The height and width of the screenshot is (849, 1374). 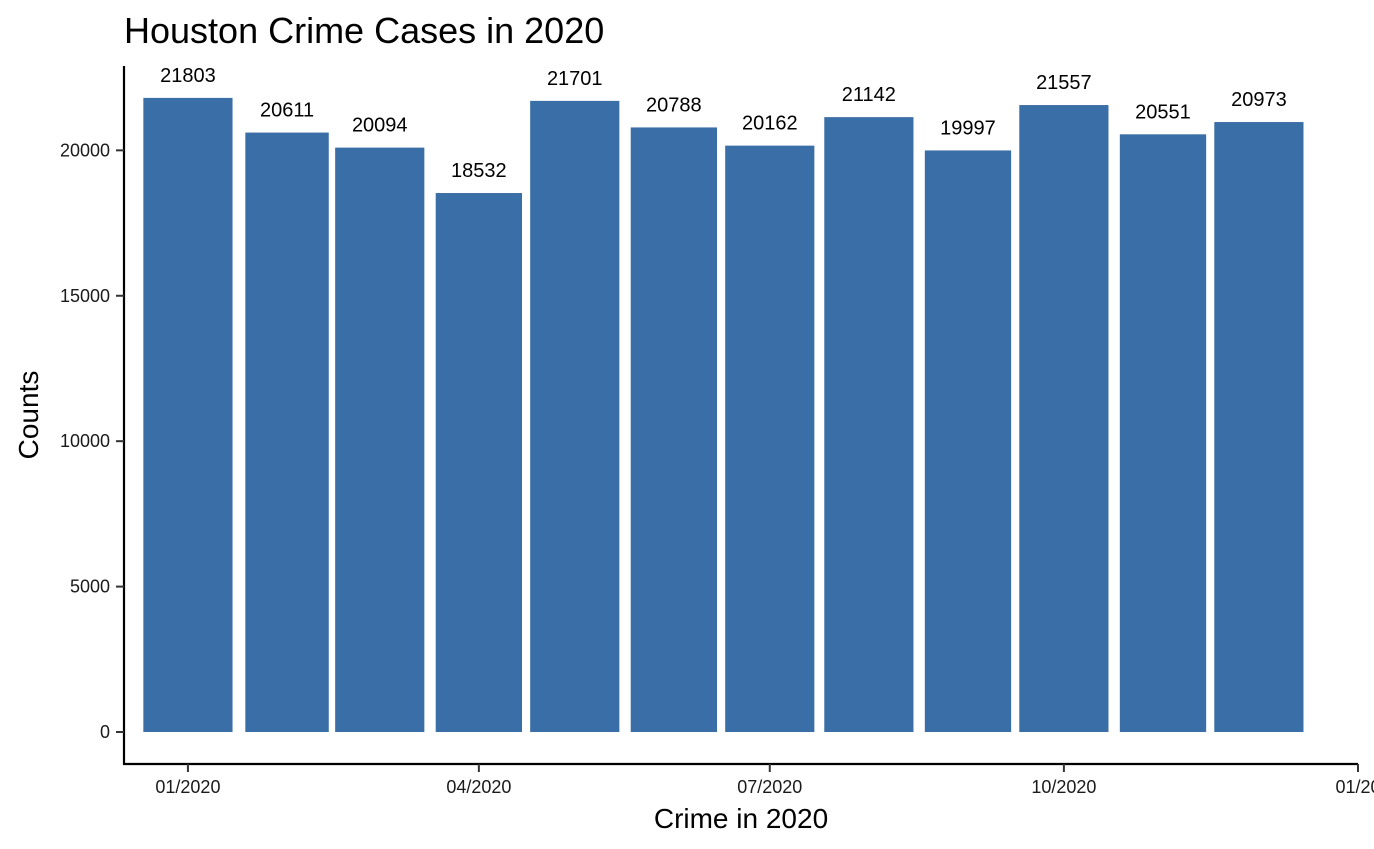 What do you see at coordinates (1063, 787) in the screenshot?
I see `x-tick-label-3: 10/2020` at bounding box center [1063, 787].